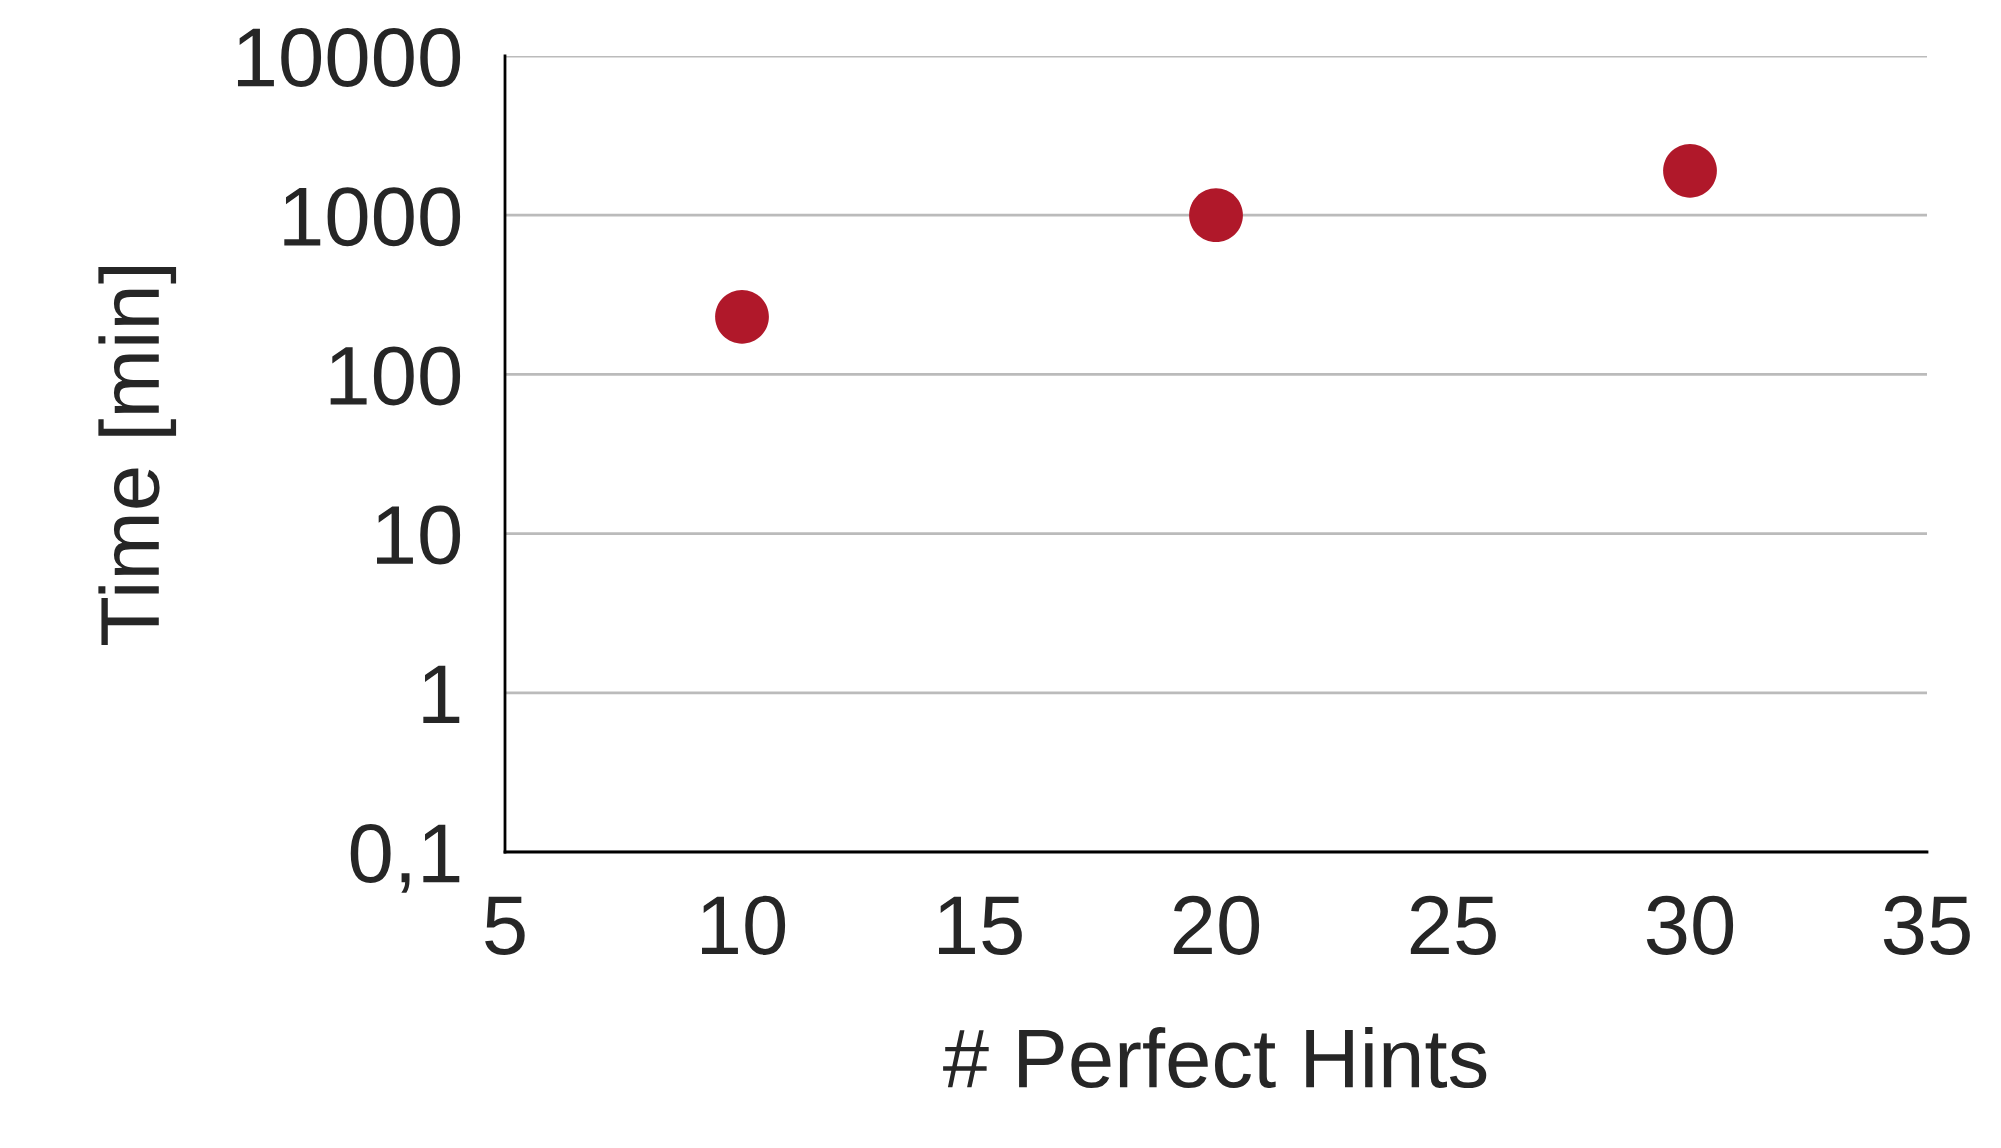 This screenshot has width=2001, height=1148. I want to click on y-tick-label: 1000, so click(372, 217).